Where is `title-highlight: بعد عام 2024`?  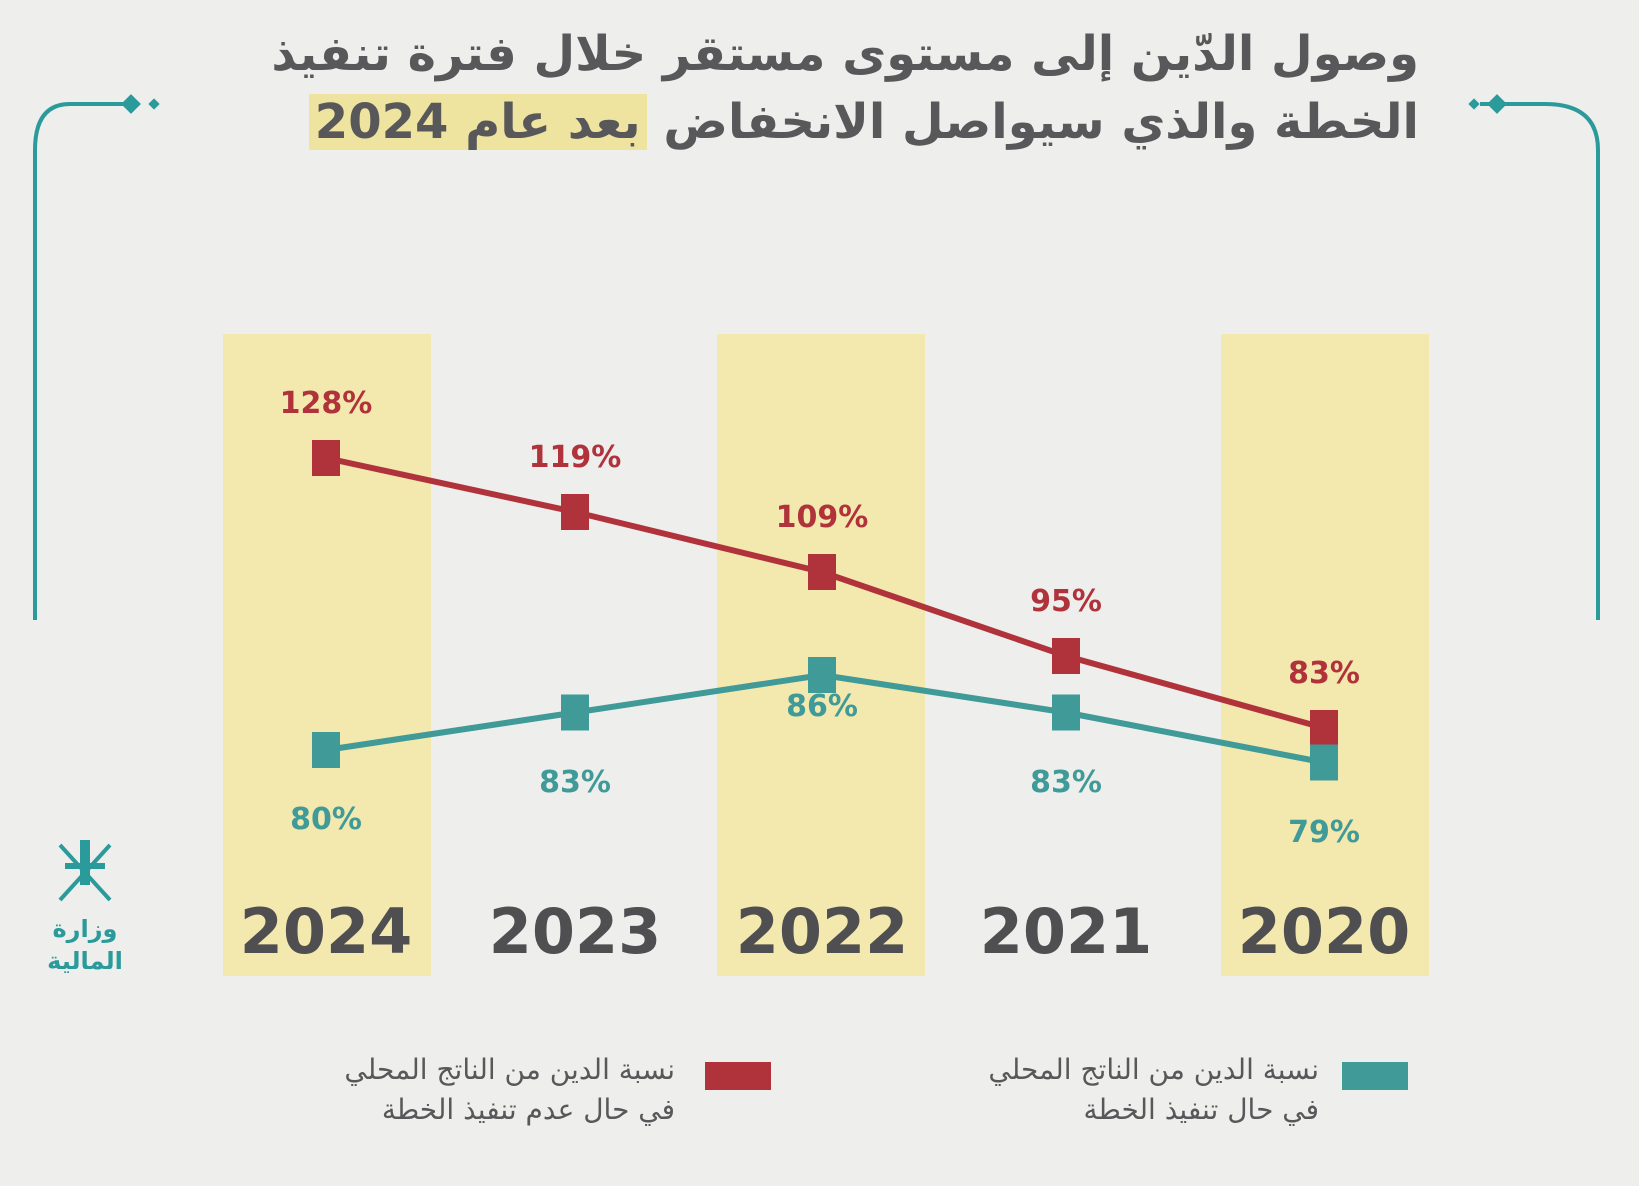
title-highlight: بعد عام 2024 is located at coordinates (477, 122).